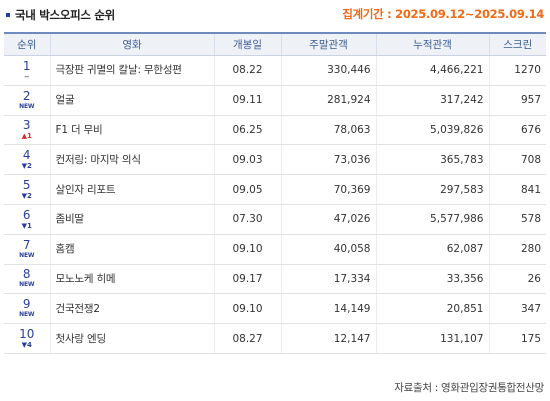  What do you see at coordinates (469, 388) in the screenshot?
I see `data-source-note: 자료출처 : 영화관입장권통합전산망` at bounding box center [469, 388].